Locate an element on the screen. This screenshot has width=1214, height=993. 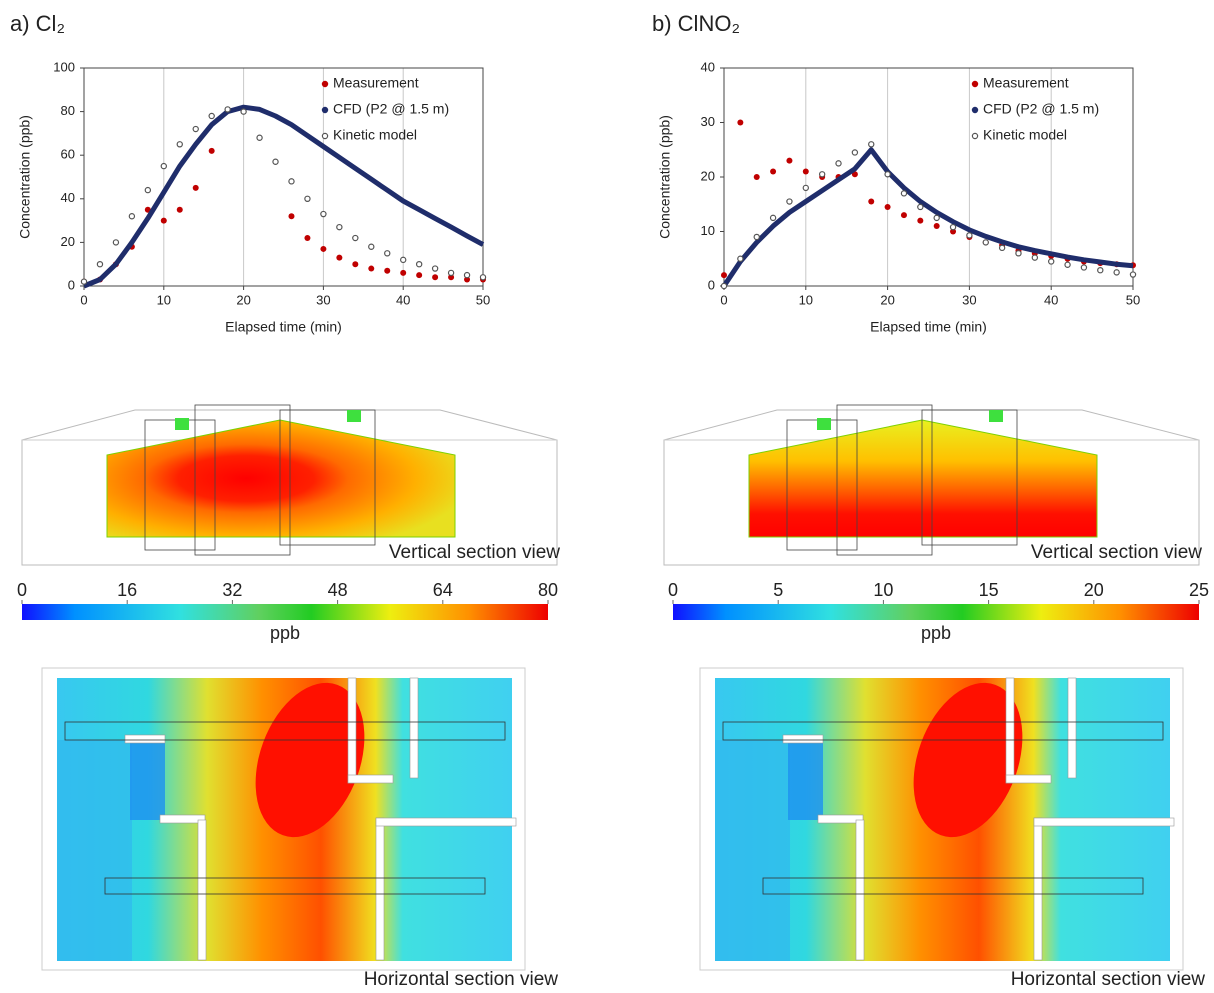
floor-outline is located at coordinates (283, 819).